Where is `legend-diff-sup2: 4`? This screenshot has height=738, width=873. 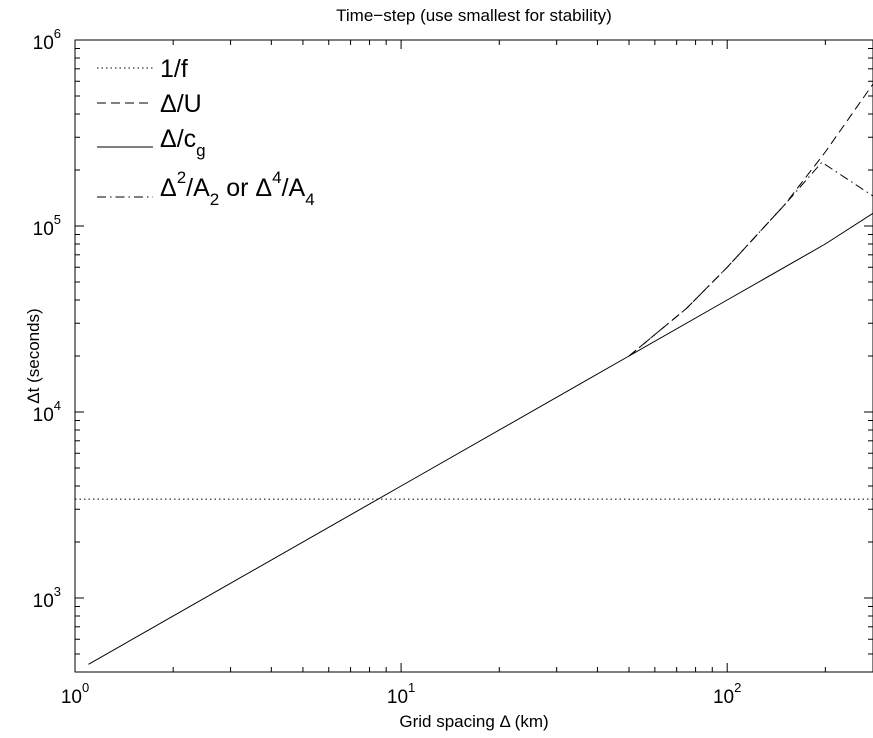
legend-diff-sup2: 4 is located at coordinates (276, 177).